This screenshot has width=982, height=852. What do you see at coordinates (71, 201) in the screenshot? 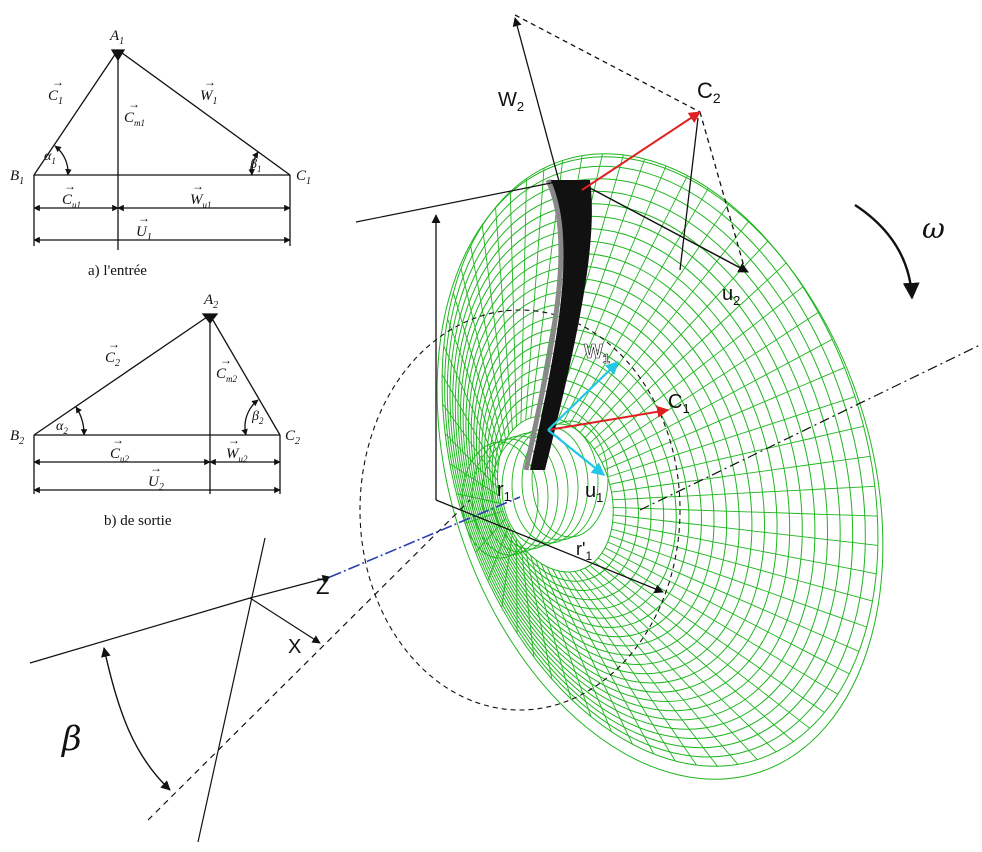
I see `svg-text: Cu1` at bounding box center [71, 201].